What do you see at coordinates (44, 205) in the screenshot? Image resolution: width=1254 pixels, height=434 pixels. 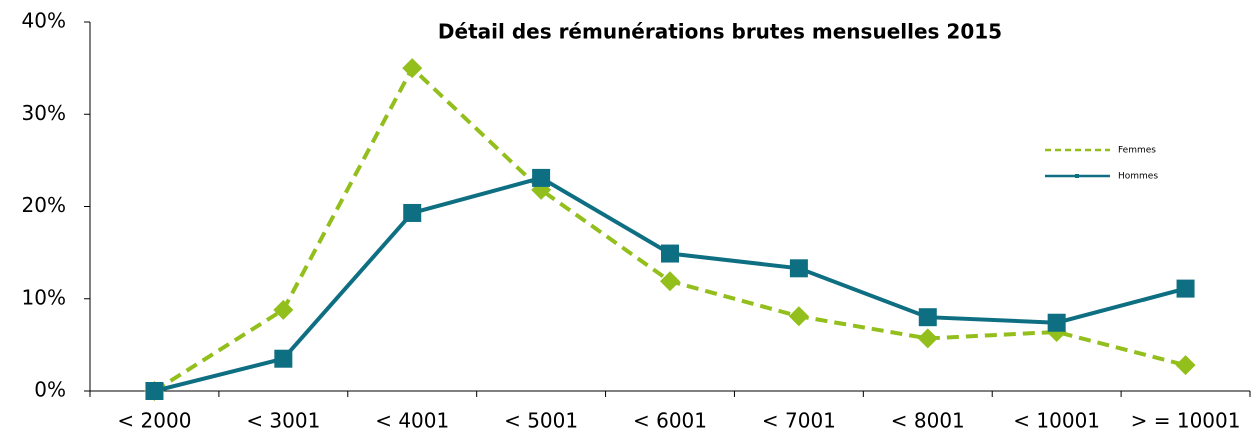 I see `y-tick-label: 20%` at bounding box center [44, 205].